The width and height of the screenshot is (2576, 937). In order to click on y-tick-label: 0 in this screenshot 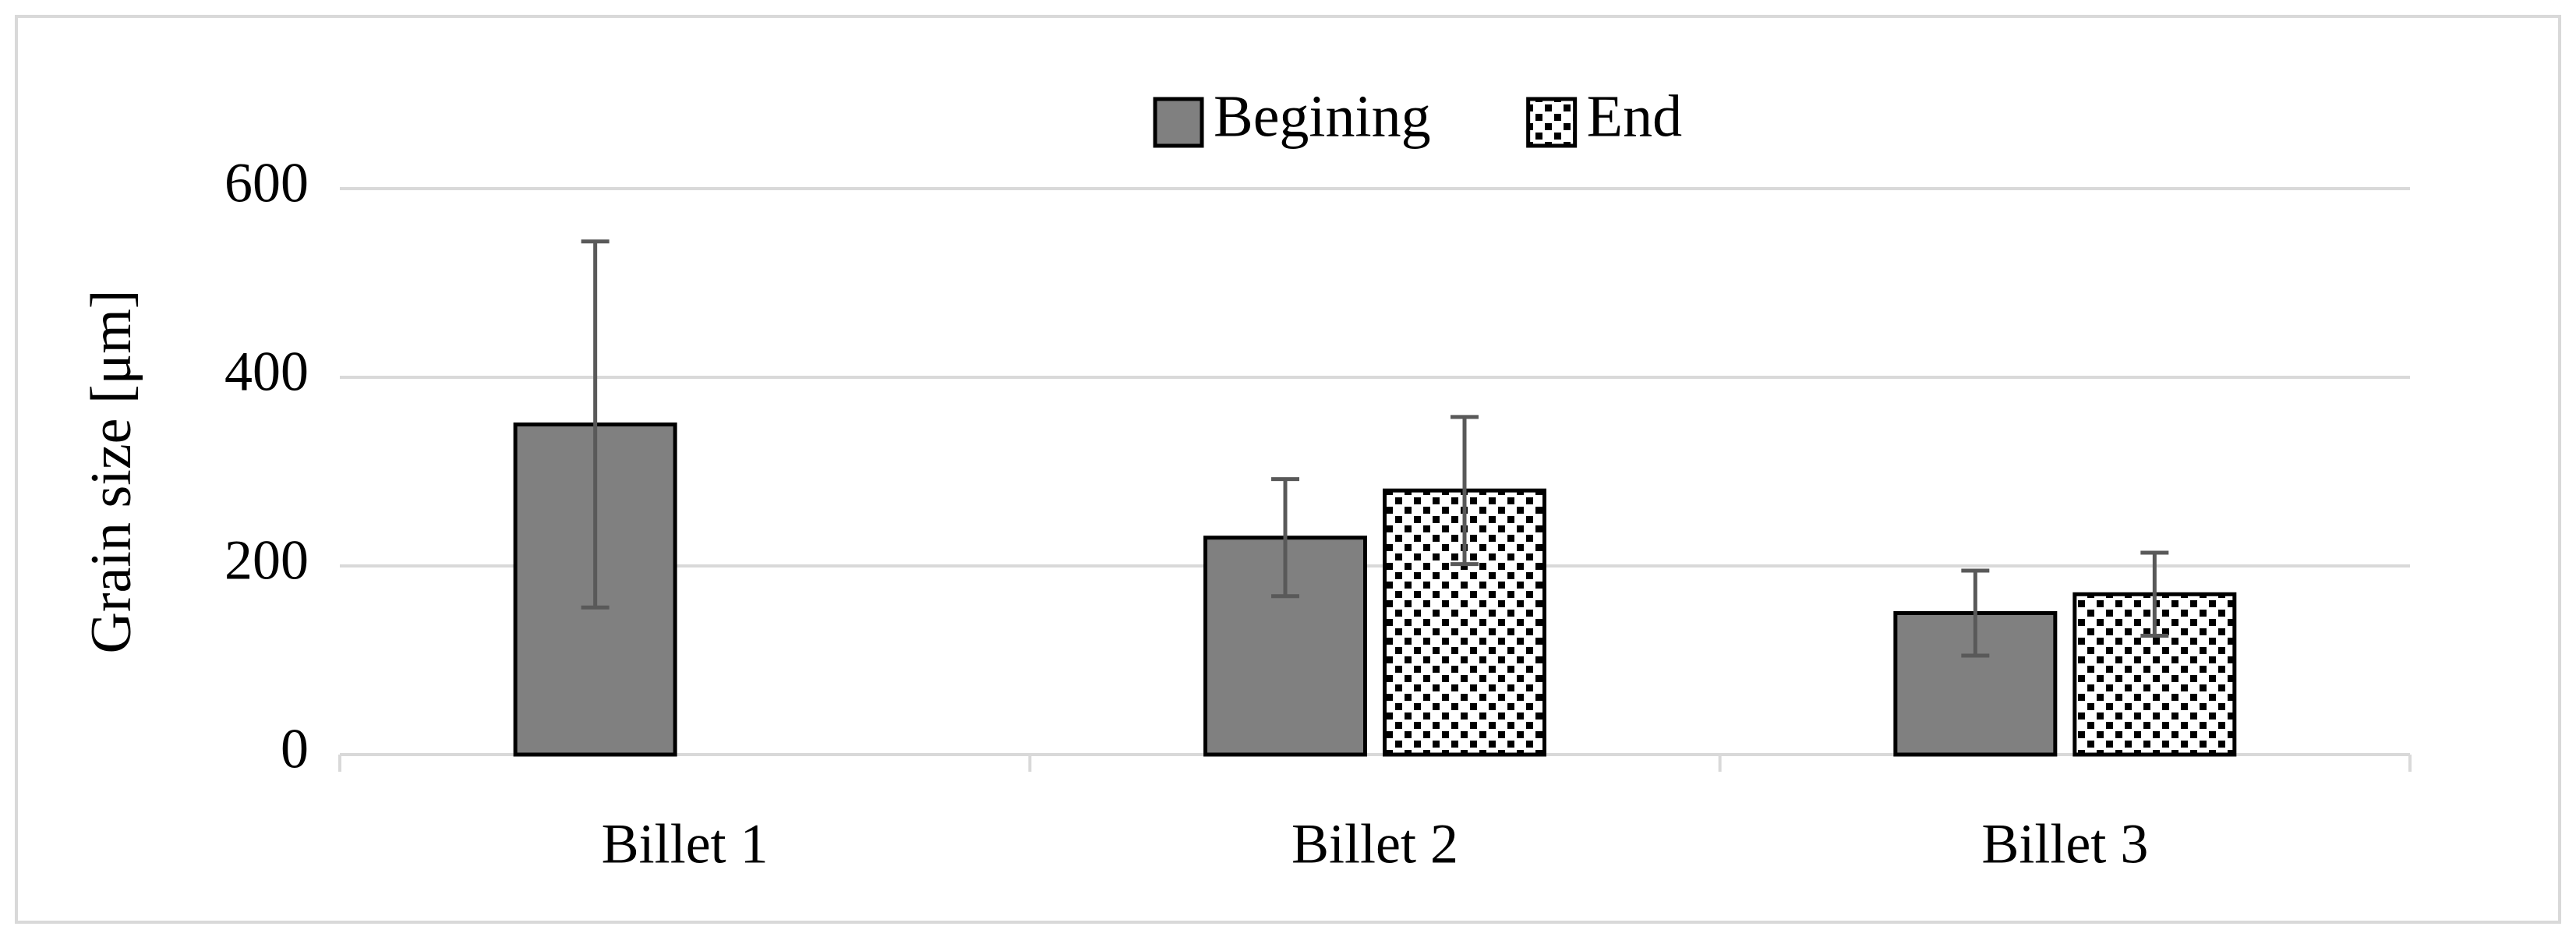, I will do `click(295, 749)`.